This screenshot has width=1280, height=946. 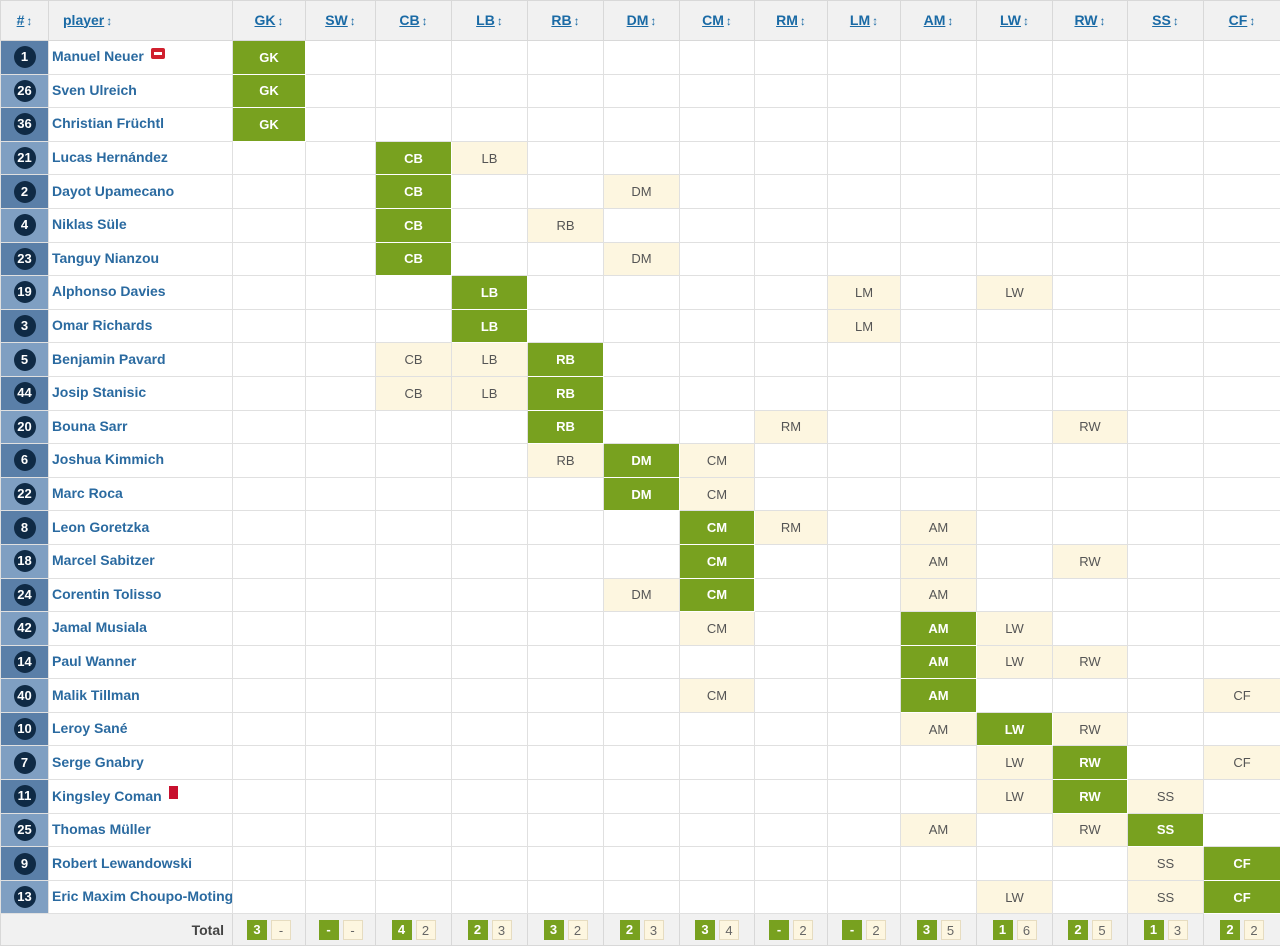 What do you see at coordinates (1090, 21) in the screenshot?
I see `column-header-rw: RW↕` at bounding box center [1090, 21].